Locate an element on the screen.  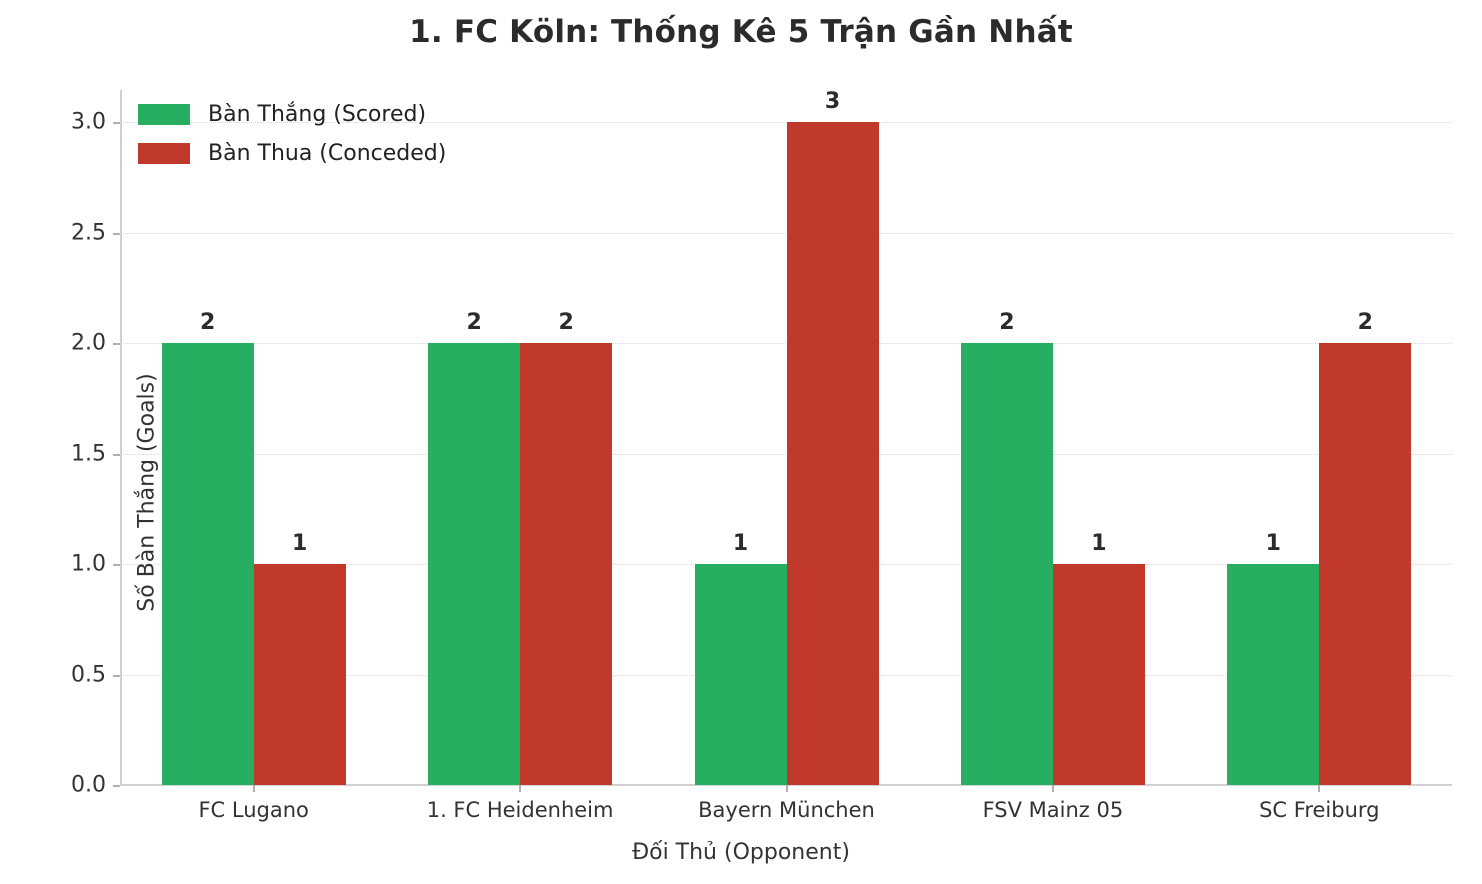
legend-label: Bàn Thắng (Scored) is located at coordinates (317, 114).